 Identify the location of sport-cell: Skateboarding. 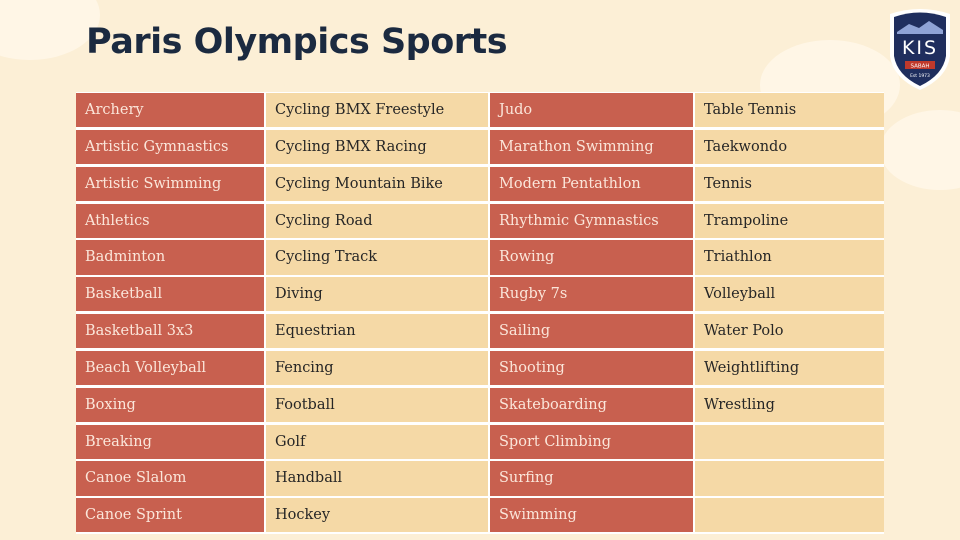
(591, 404).